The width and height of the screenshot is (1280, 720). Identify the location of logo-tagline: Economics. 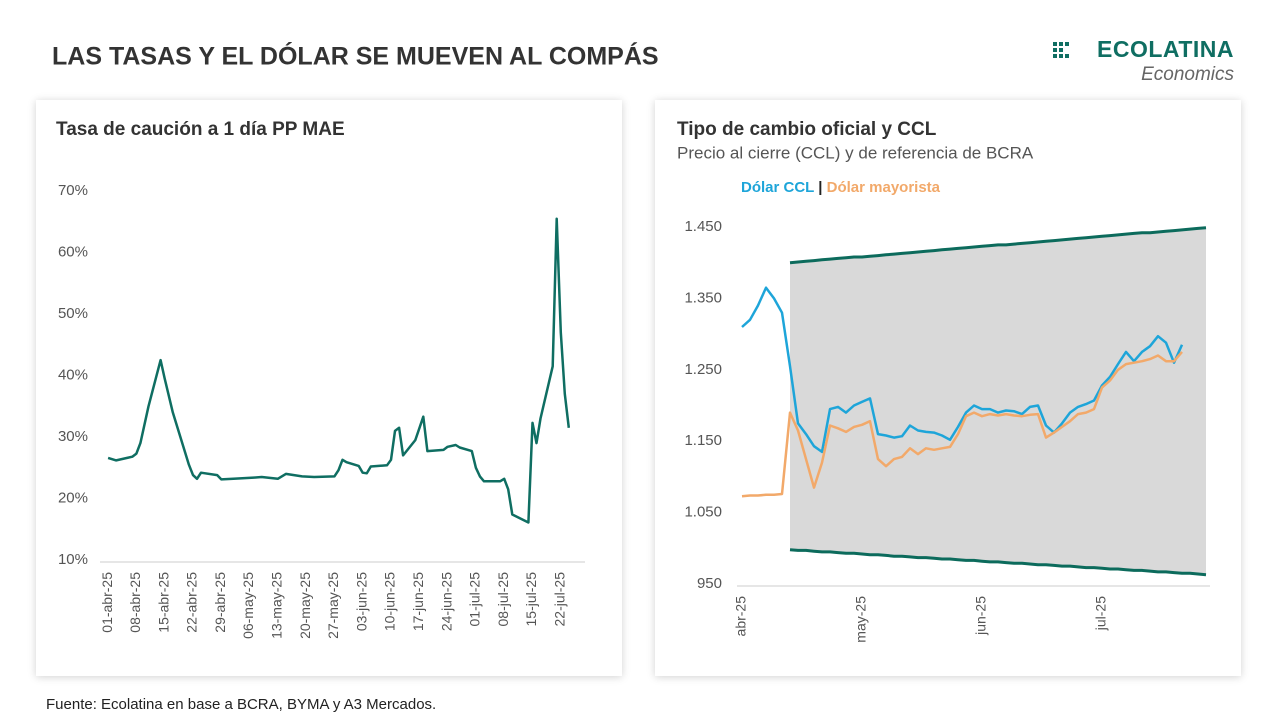
(1187, 74).